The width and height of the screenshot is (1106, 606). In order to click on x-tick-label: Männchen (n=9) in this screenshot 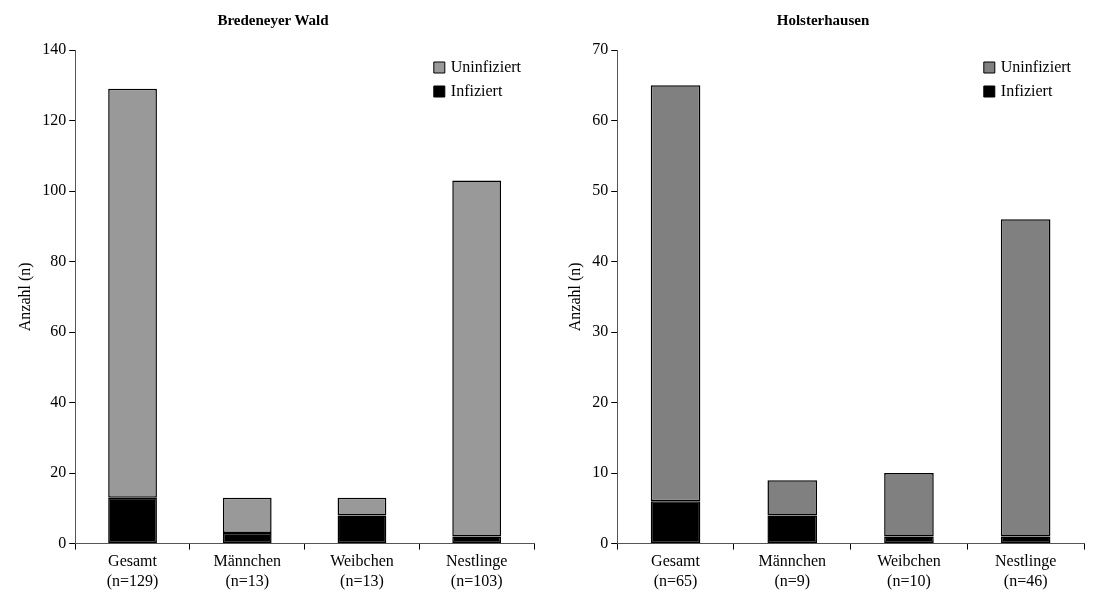, I will do `click(792, 571)`.